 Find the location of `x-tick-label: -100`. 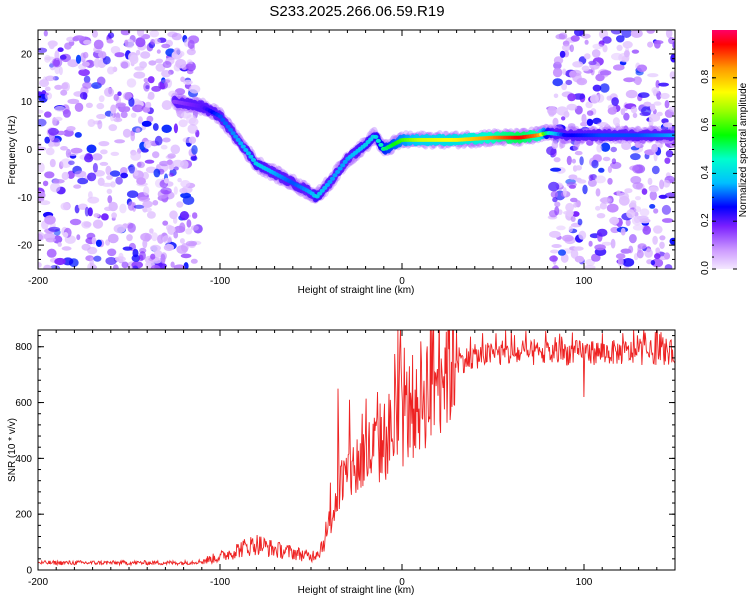

x-tick-label: -100 is located at coordinates (220, 281).